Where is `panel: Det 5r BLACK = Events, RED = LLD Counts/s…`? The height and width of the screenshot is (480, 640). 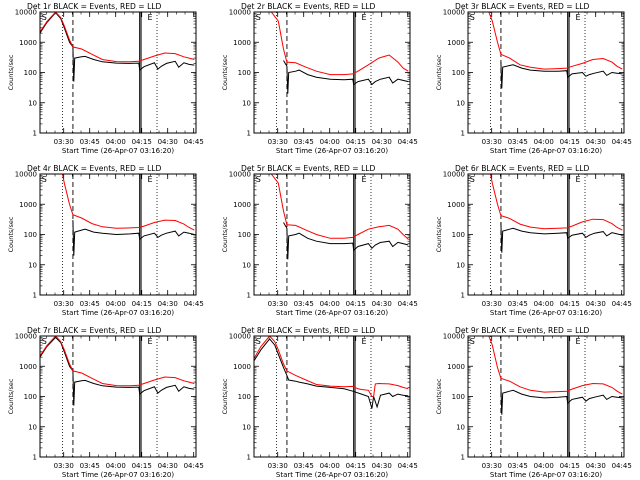
panel: Det 5r BLACK = Events, RED = LLD Counts/s… is located at coordinates (319, 240).